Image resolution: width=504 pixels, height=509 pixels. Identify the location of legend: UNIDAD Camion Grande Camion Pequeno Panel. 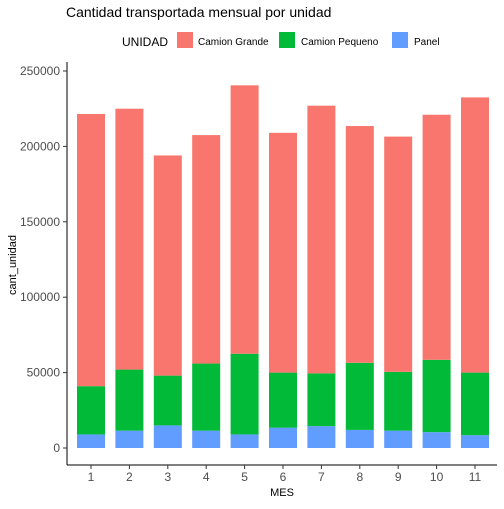
(281, 40).